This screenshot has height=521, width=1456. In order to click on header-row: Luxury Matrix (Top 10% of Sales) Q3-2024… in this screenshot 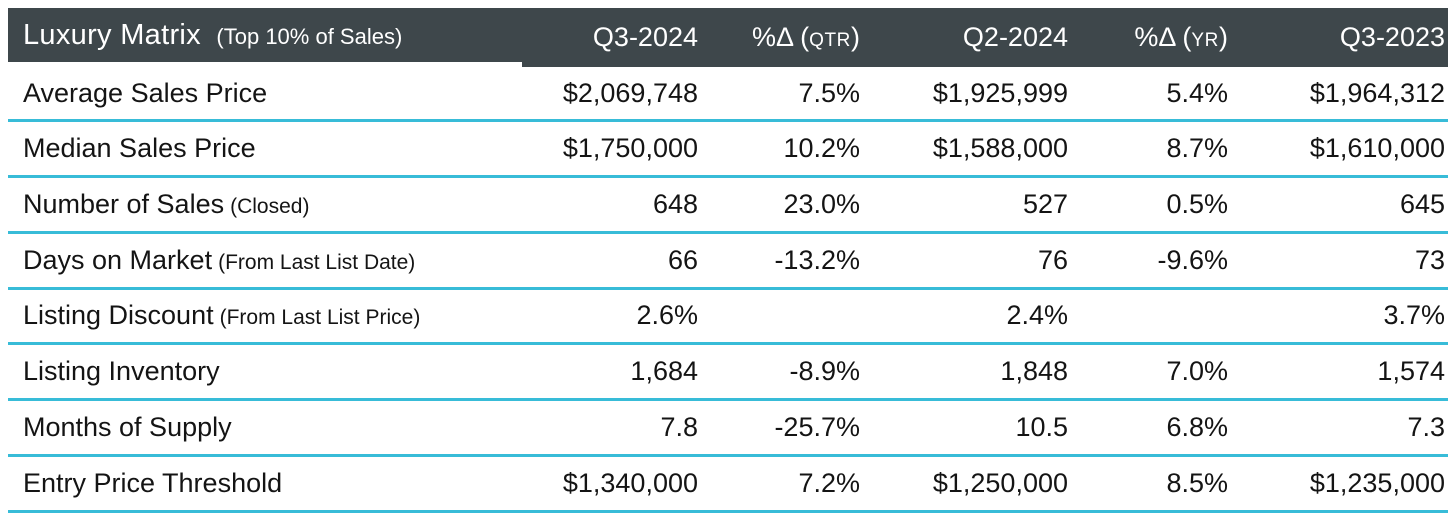, I will do `click(728, 37)`.